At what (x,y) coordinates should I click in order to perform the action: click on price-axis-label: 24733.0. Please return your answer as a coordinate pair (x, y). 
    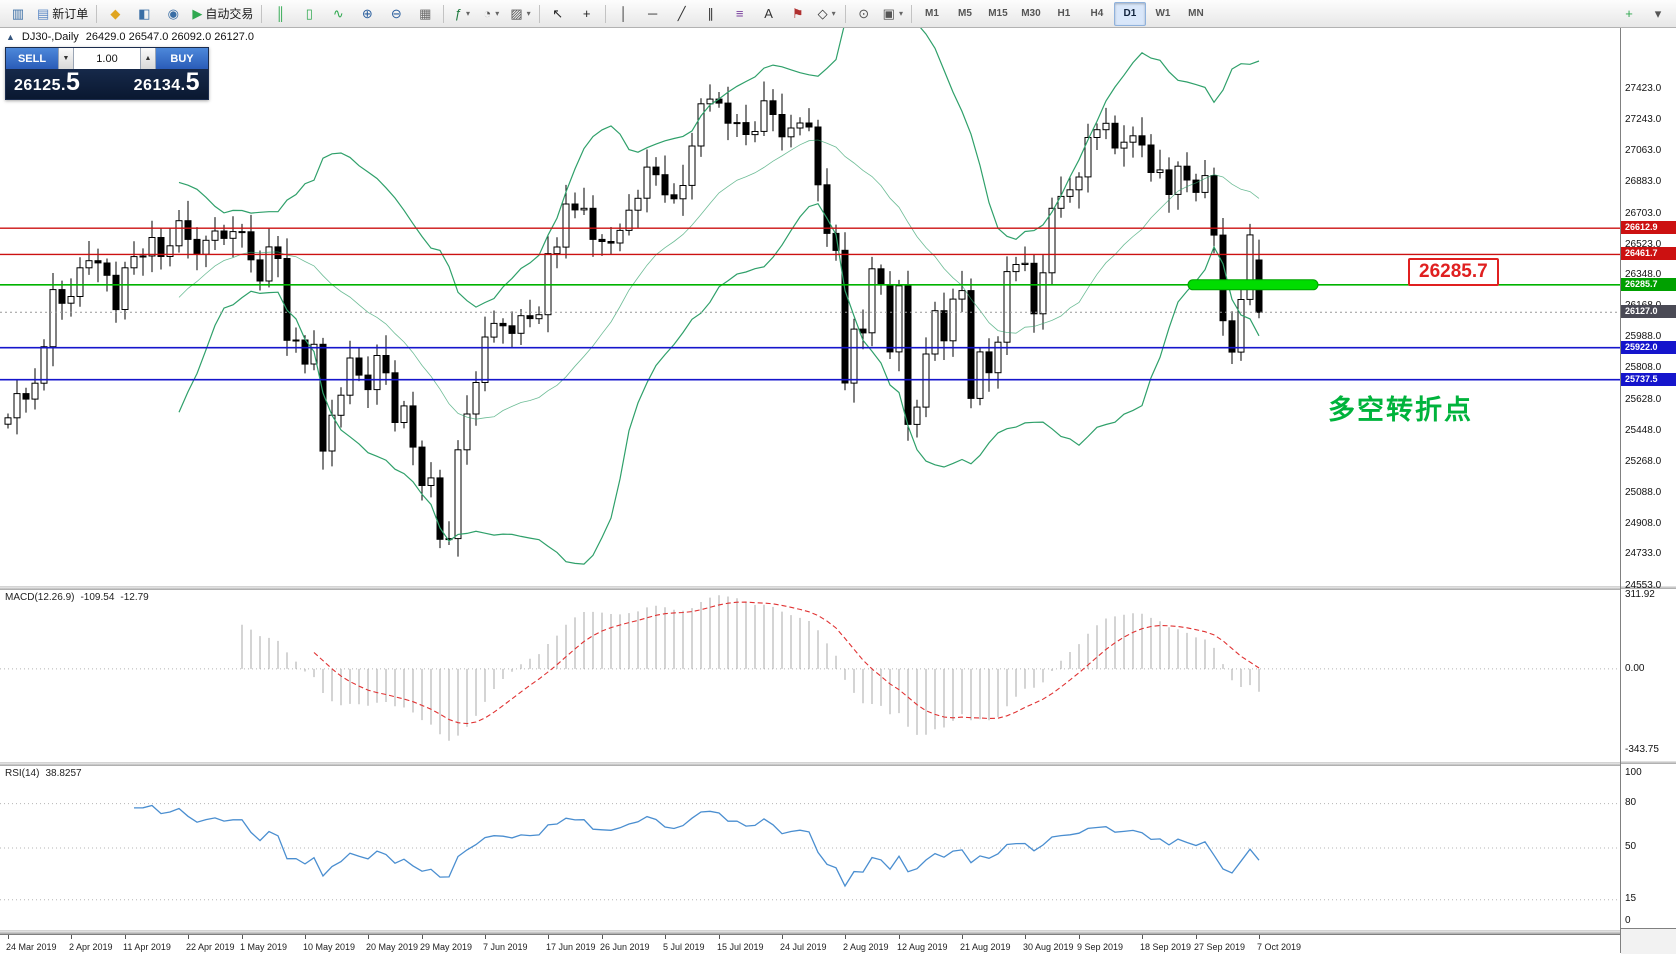
    Looking at the image, I should click on (1643, 553).